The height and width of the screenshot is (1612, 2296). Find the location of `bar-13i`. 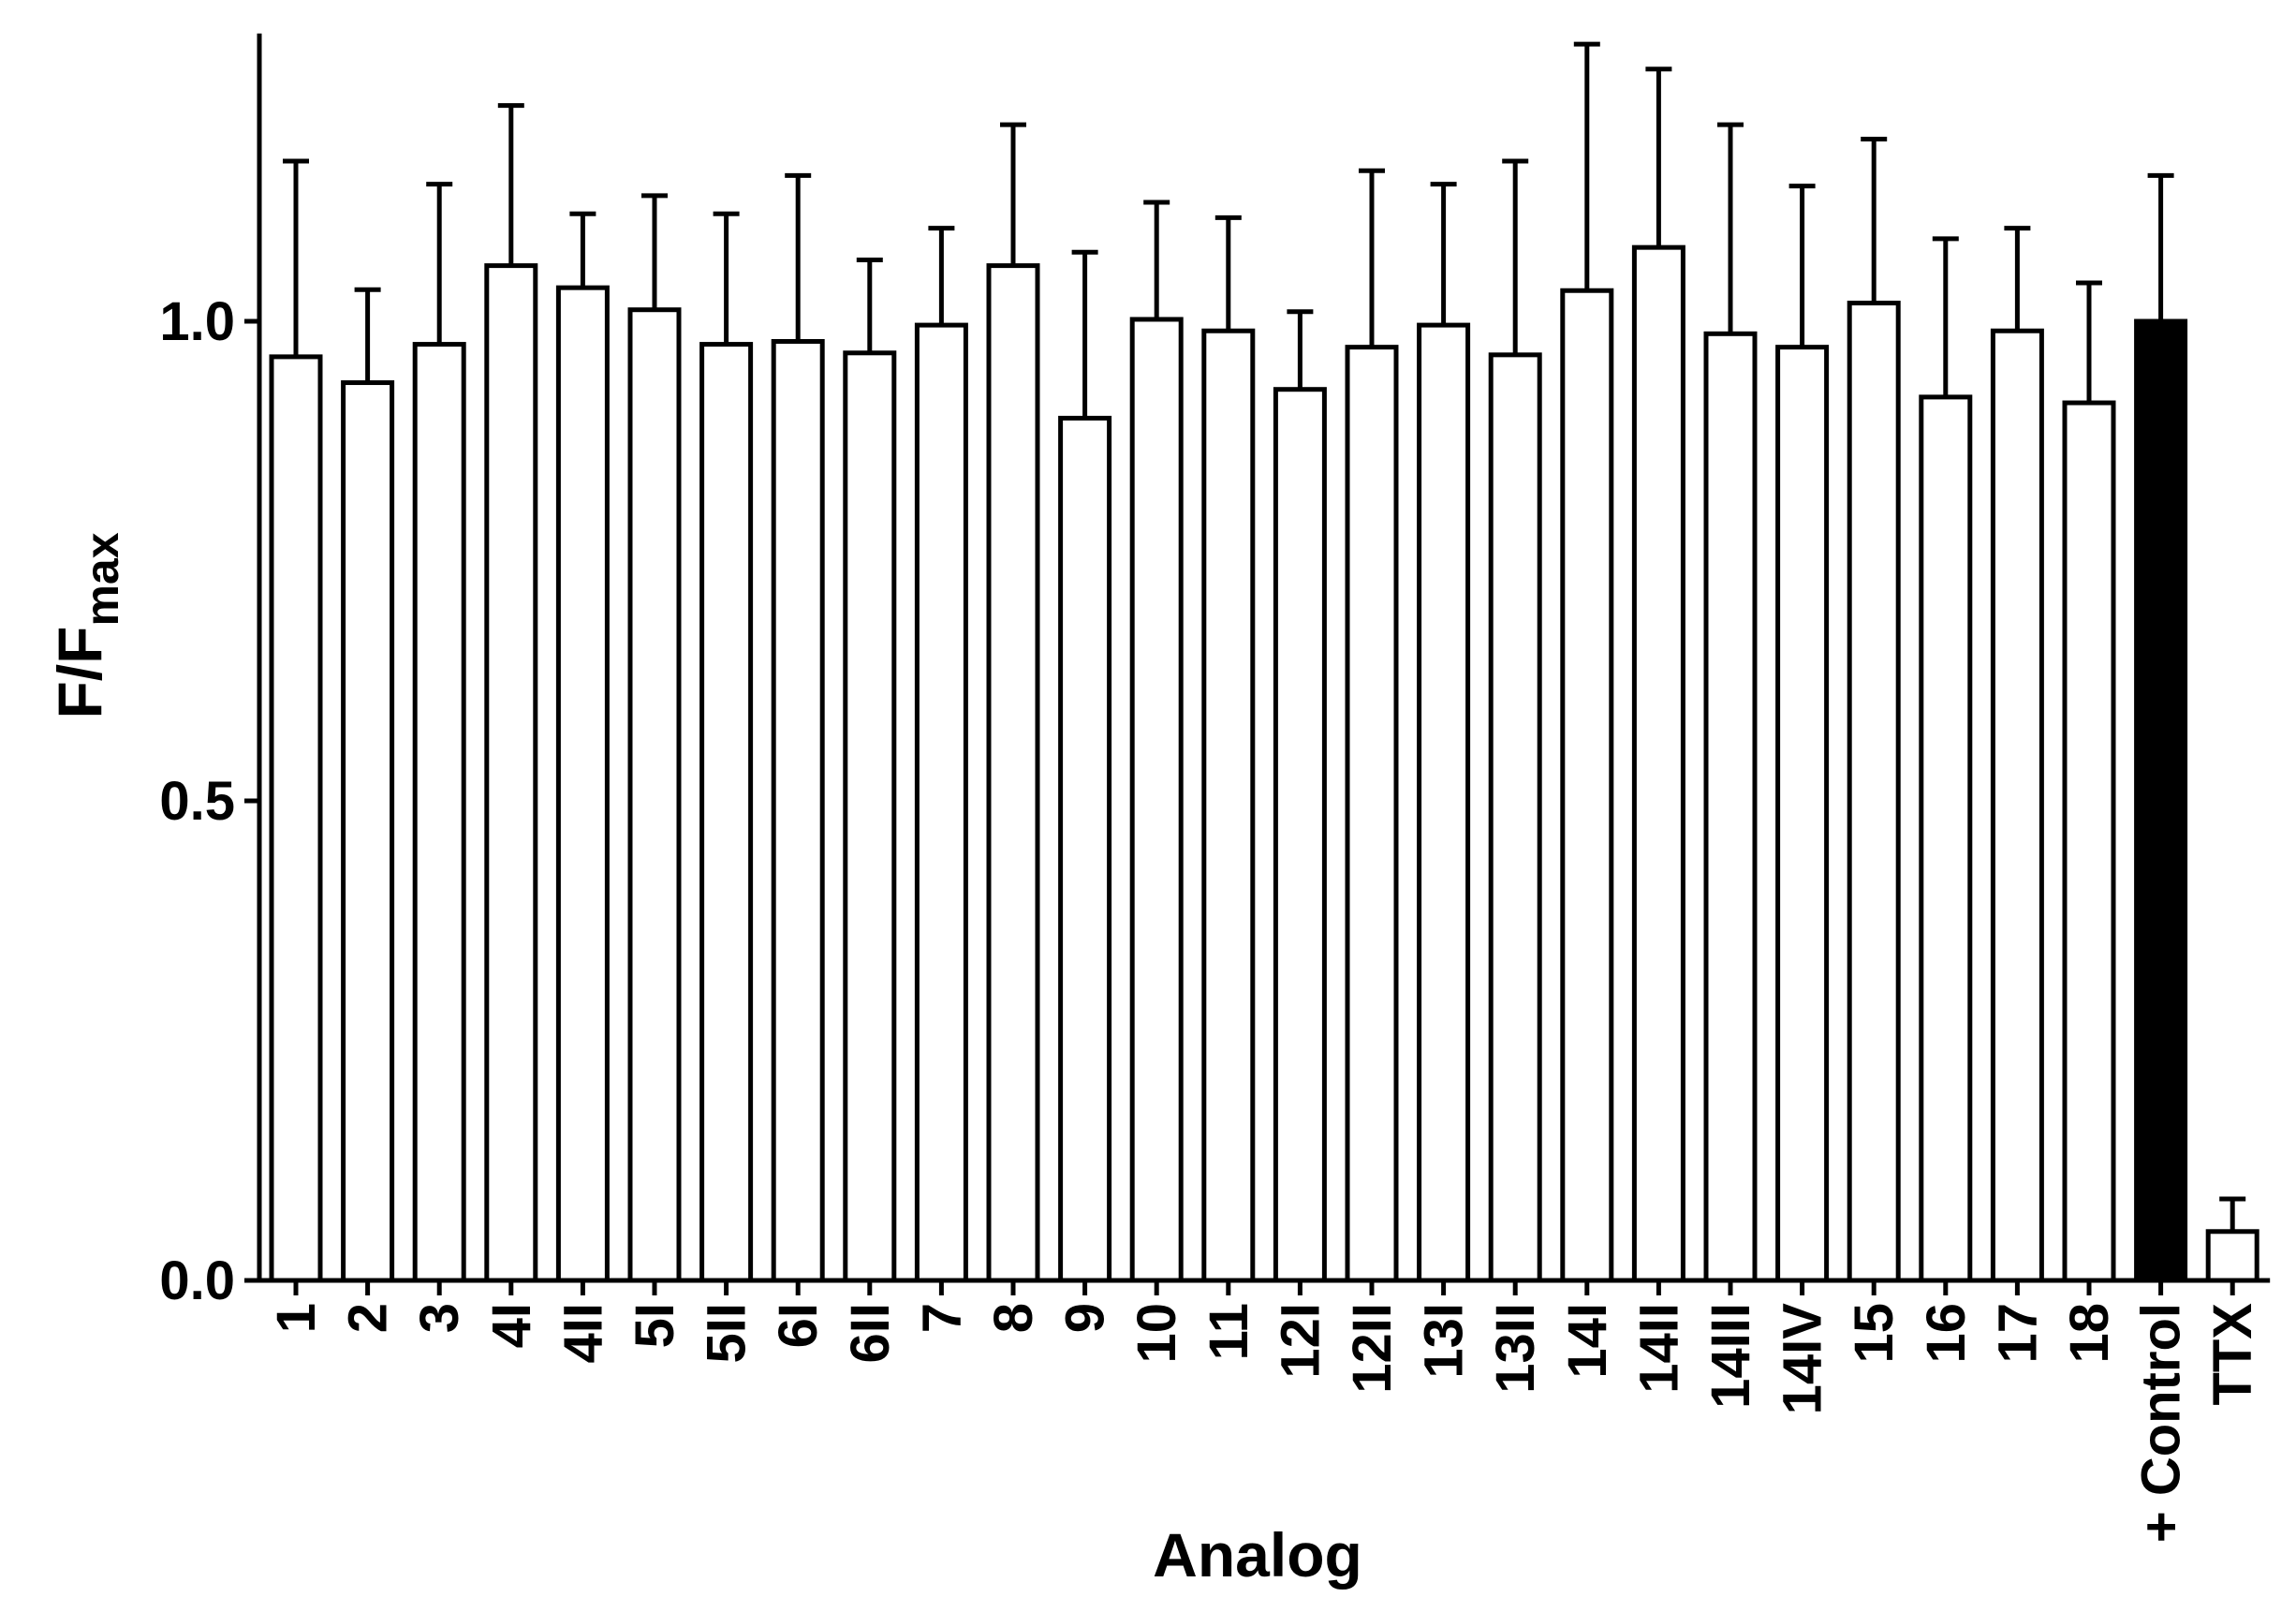

bar-13i is located at coordinates (1444, 803).